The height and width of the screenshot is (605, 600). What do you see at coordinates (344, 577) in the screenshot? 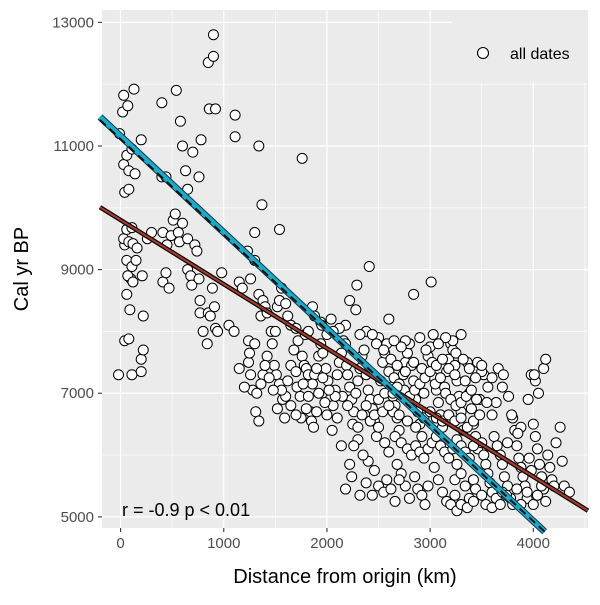
I see `x-axis-title: Distance from origin (km)` at bounding box center [344, 577].